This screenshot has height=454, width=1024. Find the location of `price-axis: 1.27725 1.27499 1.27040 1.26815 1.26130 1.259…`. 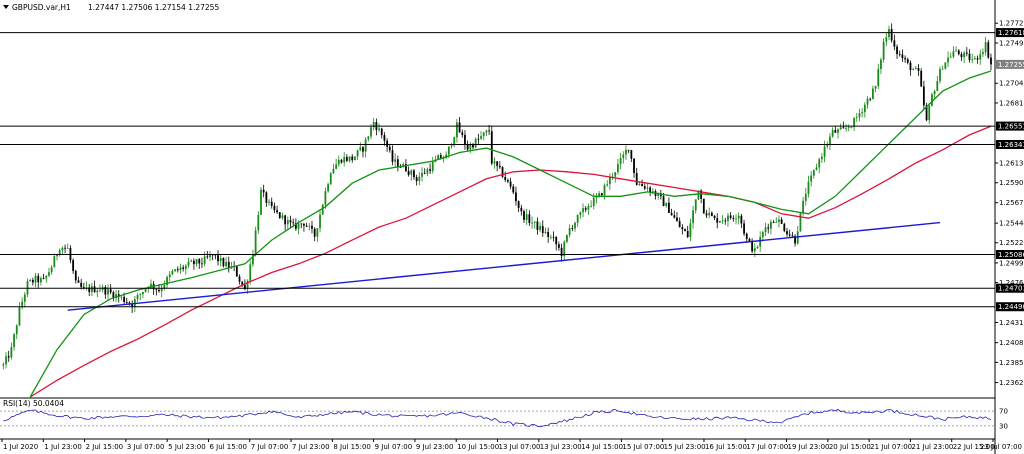

price-axis: 1.27725 1.27499 1.27040 1.26815 1.26130 1.259… is located at coordinates (1009, 225).